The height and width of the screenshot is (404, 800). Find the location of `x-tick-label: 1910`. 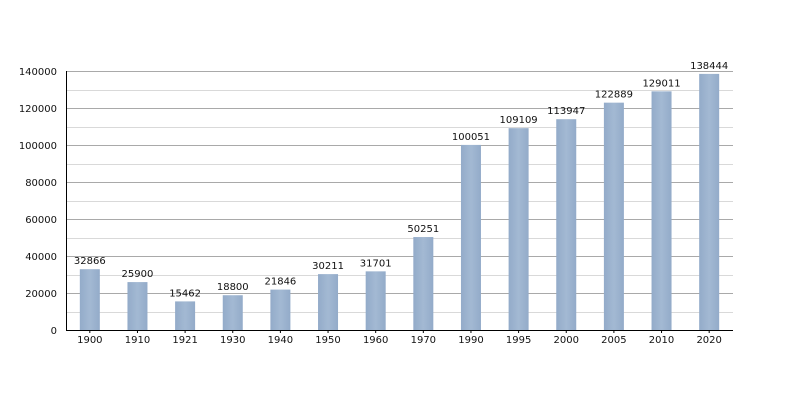

x-tick-label: 1910 is located at coordinates (137, 340).